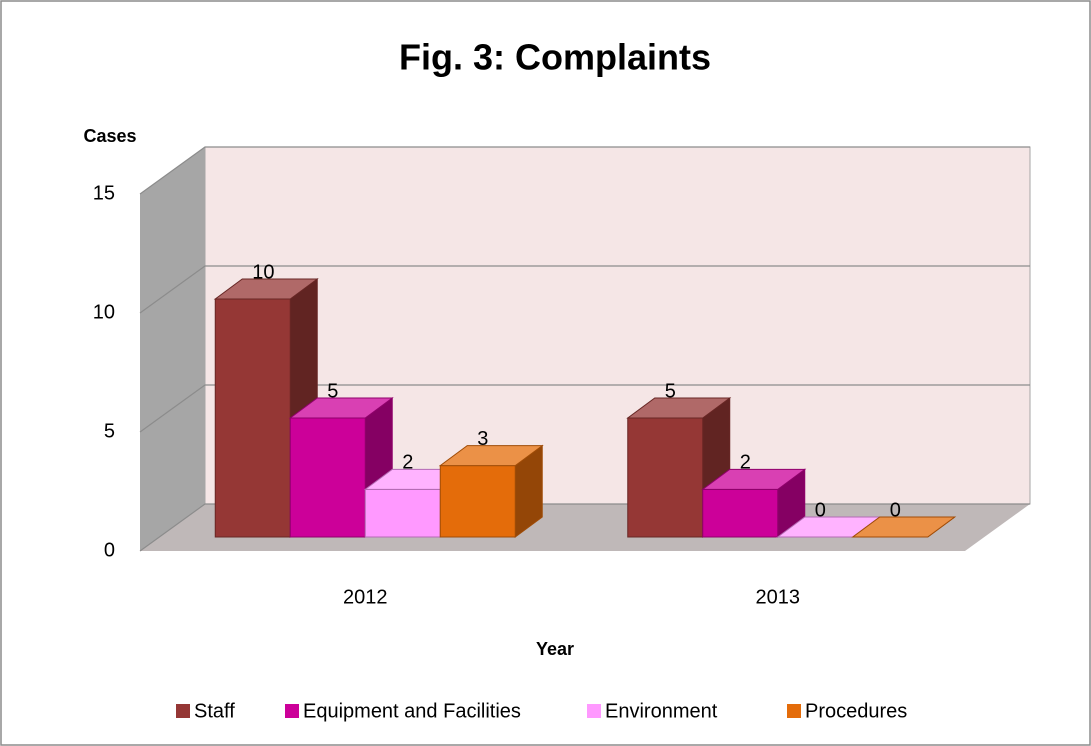 This screenshot has height=746, width=1091. What do you see at coordinates (104, 193) in the screenshot?
I see `y-tick-label: 15` at bounding box center [104, 193].